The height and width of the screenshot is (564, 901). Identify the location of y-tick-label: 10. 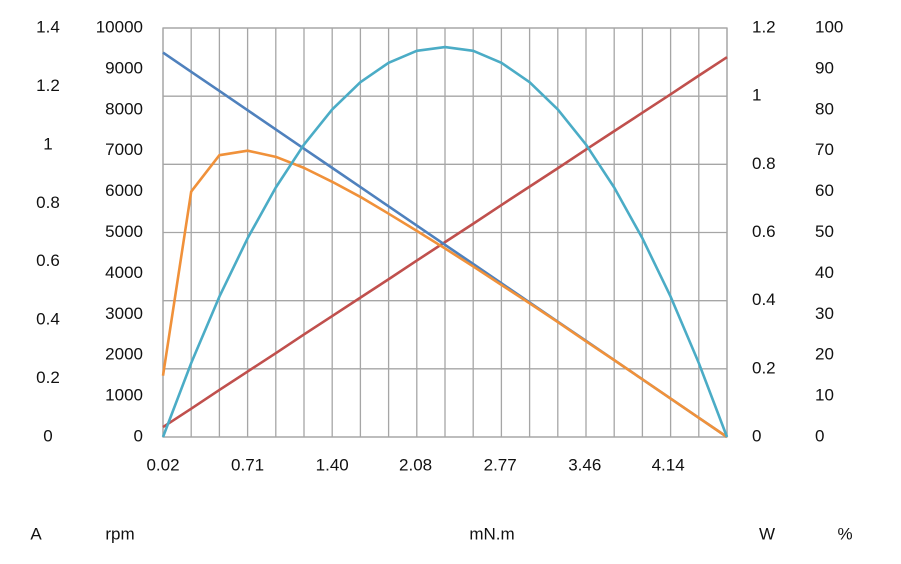
(824, 395).